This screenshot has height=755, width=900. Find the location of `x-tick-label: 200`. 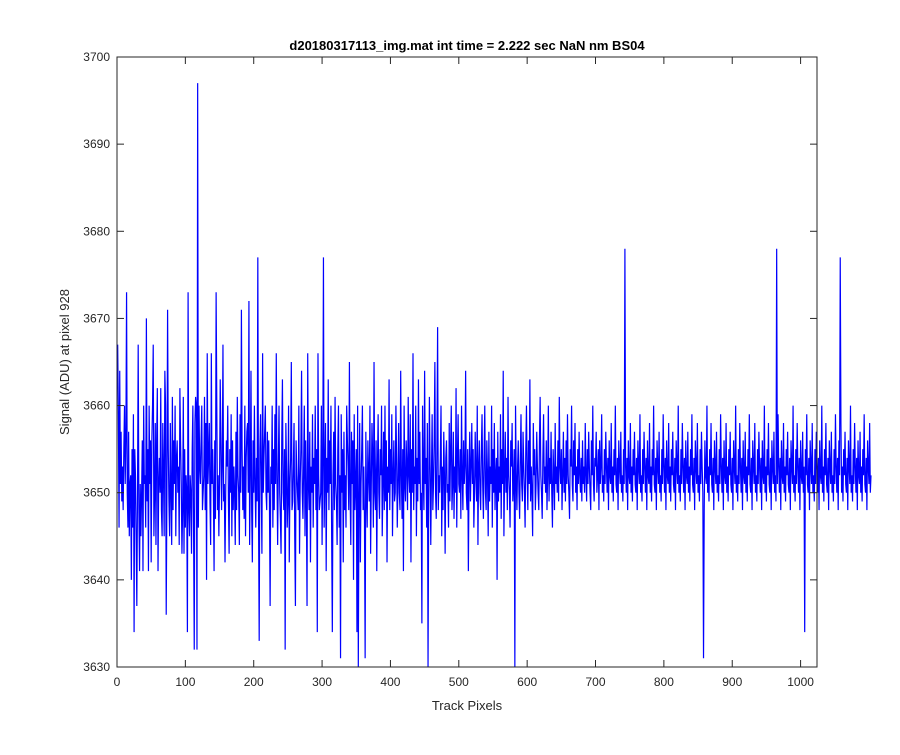

x-tick-label: 200 is located at coordinates (254, 682).